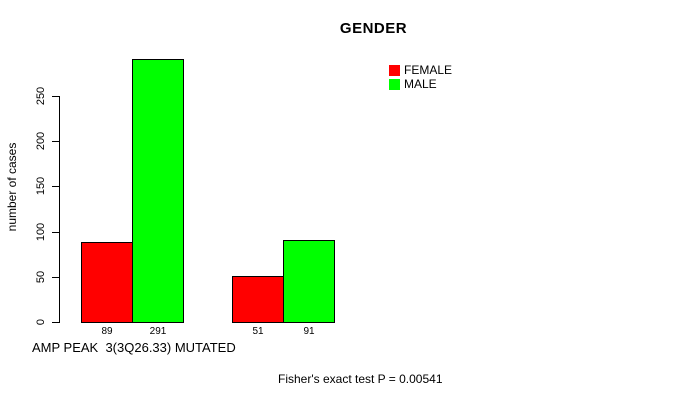 This screenshot has width=690, height=400. What do you see at coordinates (158, 331) in the screenshot?
I see `bar-value-label-male-group1: 291` at bounding box center [158, 331].